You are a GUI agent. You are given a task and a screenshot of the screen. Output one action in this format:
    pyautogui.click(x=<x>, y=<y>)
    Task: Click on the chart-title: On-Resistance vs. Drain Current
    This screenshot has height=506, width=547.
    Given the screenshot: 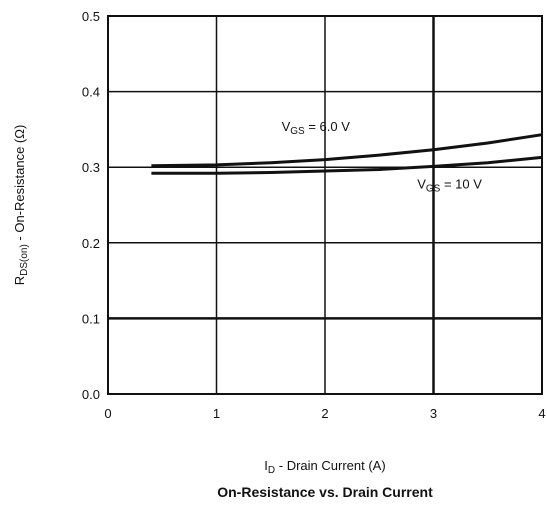 What is the action you would take?
    pyautogui.click(x=325, y=492)
    